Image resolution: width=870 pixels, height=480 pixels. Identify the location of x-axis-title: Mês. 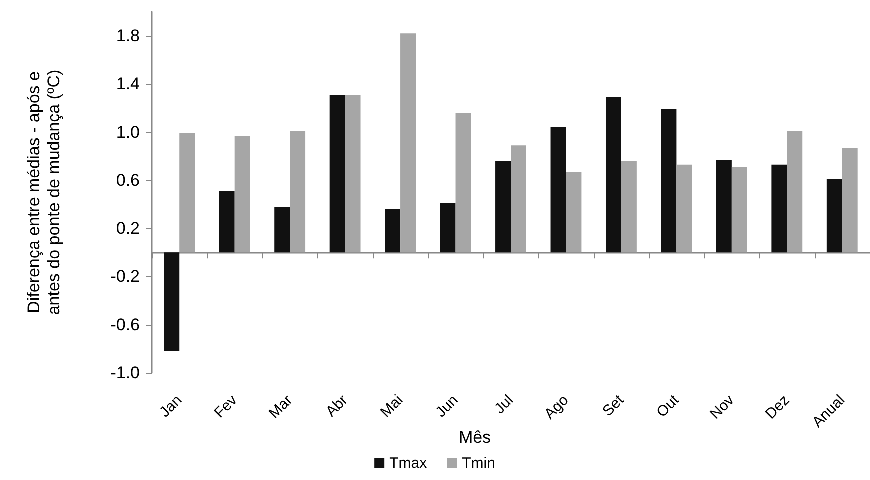
(475, 437).